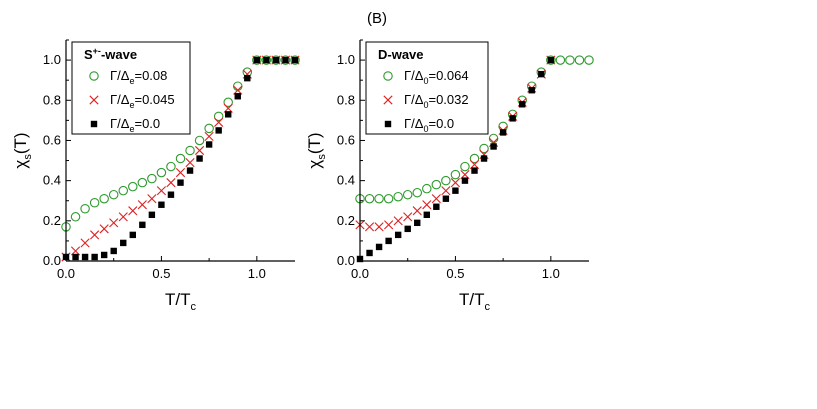 Image resolution: width=817 pixels, height=409 pixels. I want to click on panel-label: (B), so click(377, 18).